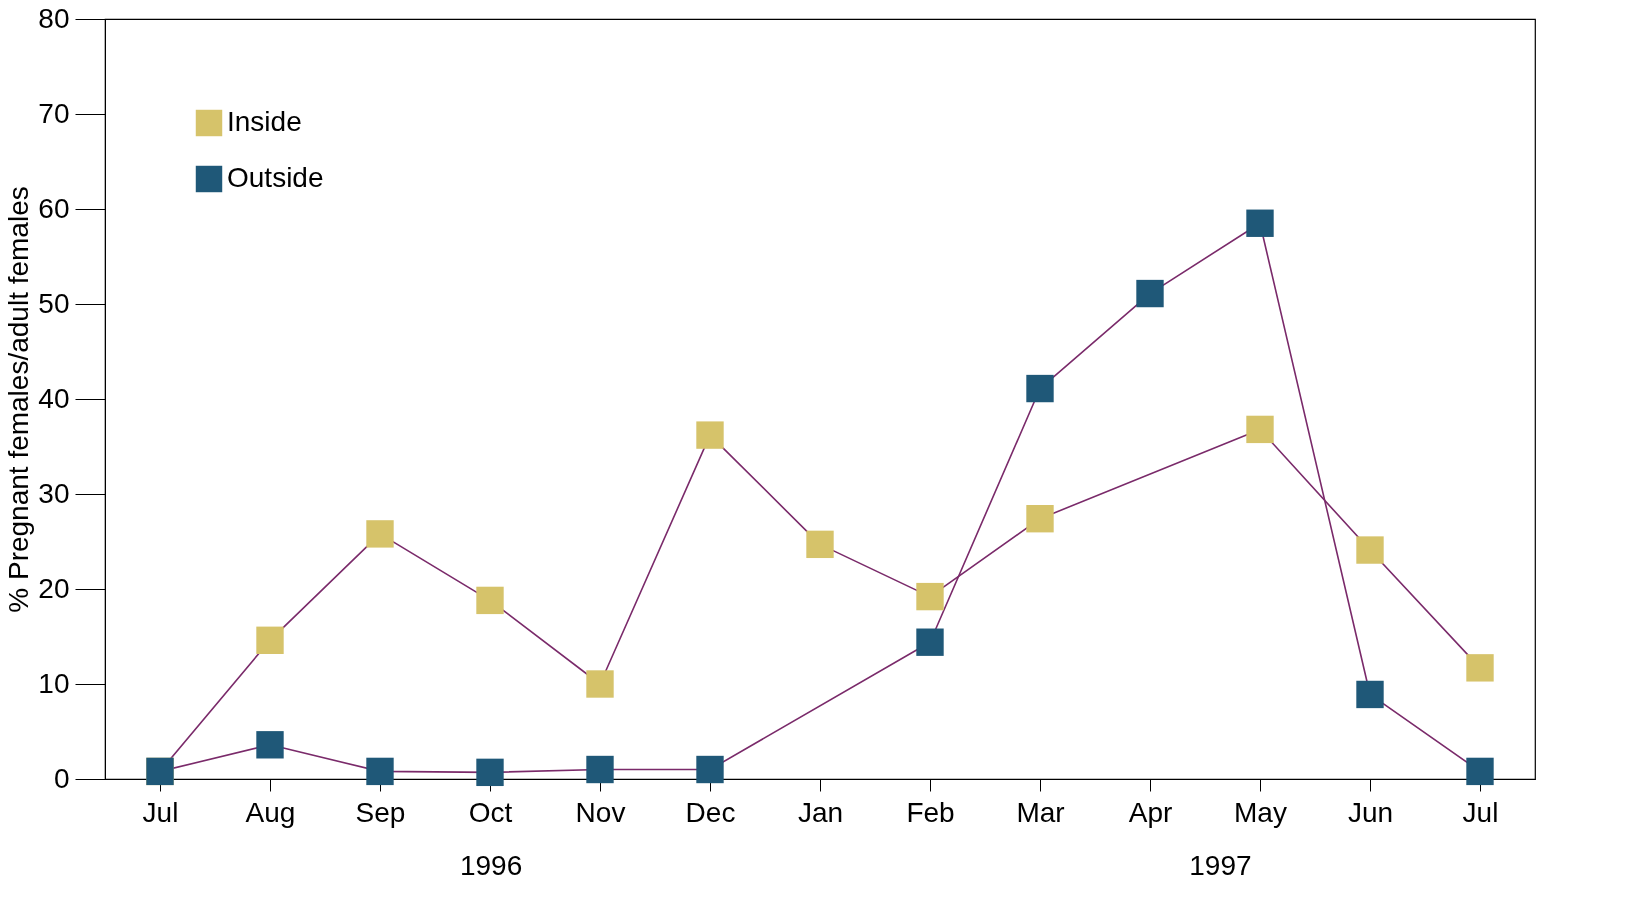 Image resolution: width=1633 pixels, height=921 pixels. What do you see at coordinates (54, 398) in the screenshot?
I see `y-tick-label: 40` at bounding box center [54, 398].